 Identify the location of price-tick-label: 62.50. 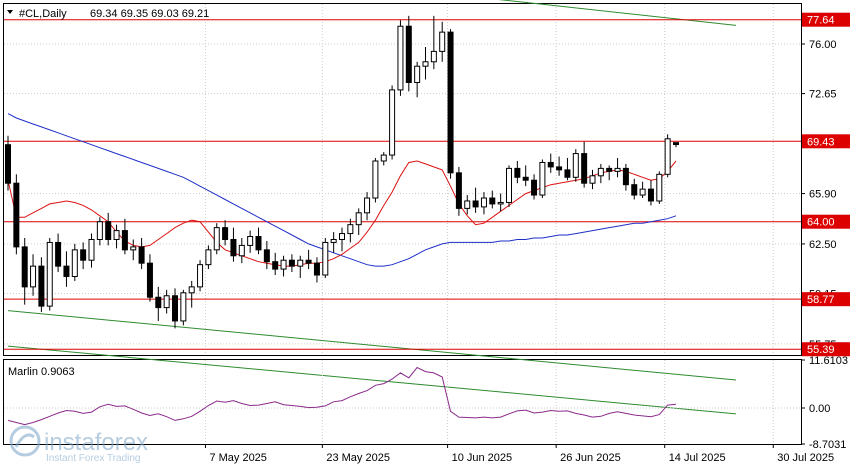
(823, 245).